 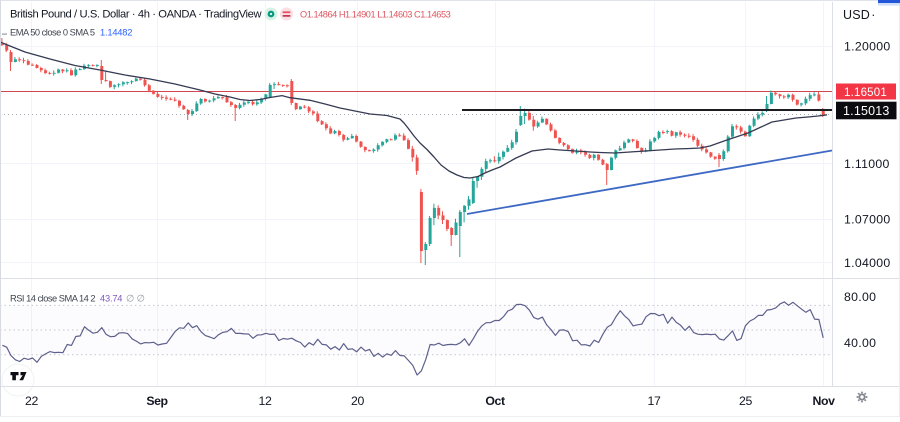 What do you see at coordinates (860, 297) in the screenshot?
I see `svg-text: 80.00` at bounding box center [860, 297].